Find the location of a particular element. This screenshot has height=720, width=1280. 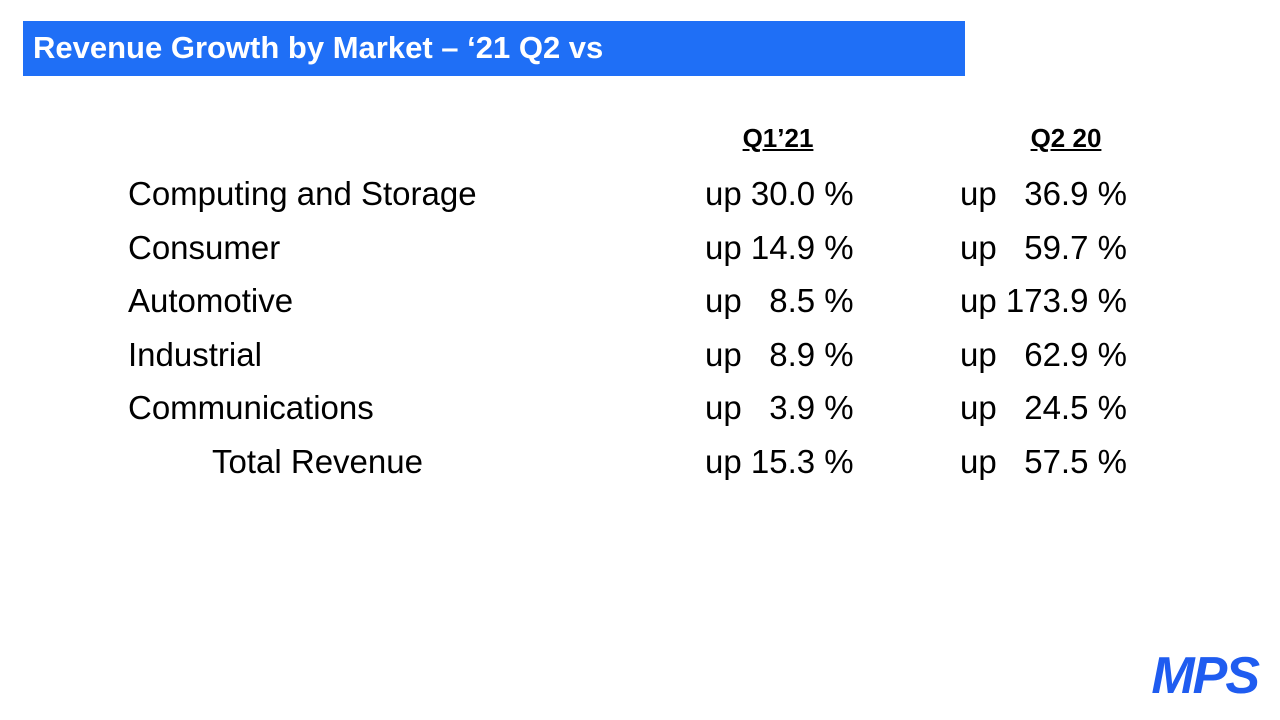

value-cell: up 14.9 % is located at coordinates (779, 247).